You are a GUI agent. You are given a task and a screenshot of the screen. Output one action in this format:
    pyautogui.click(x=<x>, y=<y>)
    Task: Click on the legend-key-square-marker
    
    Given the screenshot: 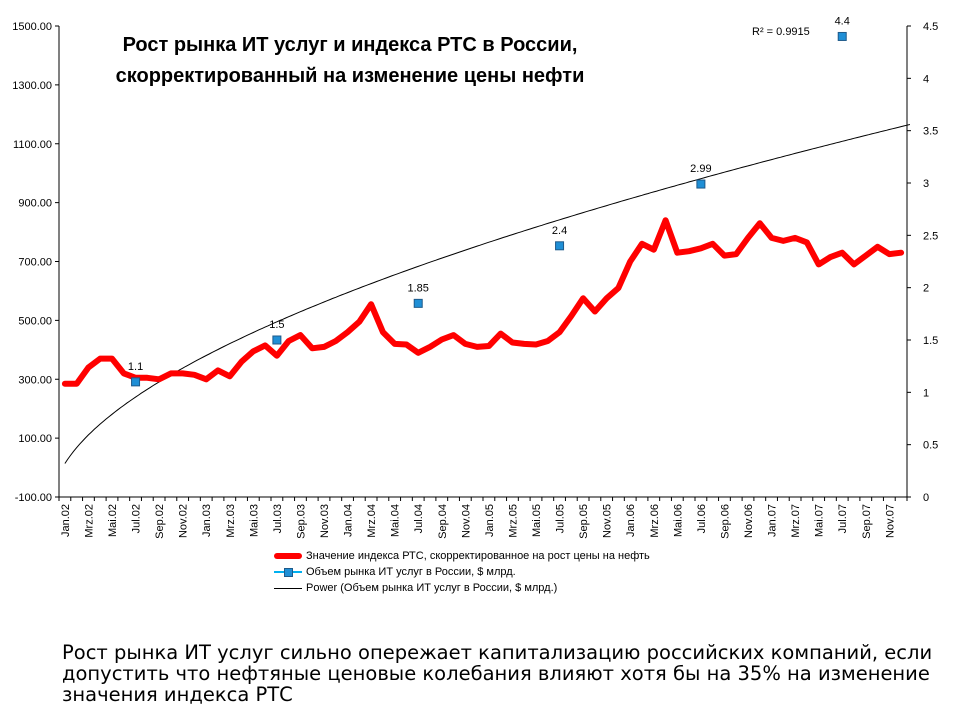 What is the action you would take?
    pyautogui.click(x=287, y=572)
    